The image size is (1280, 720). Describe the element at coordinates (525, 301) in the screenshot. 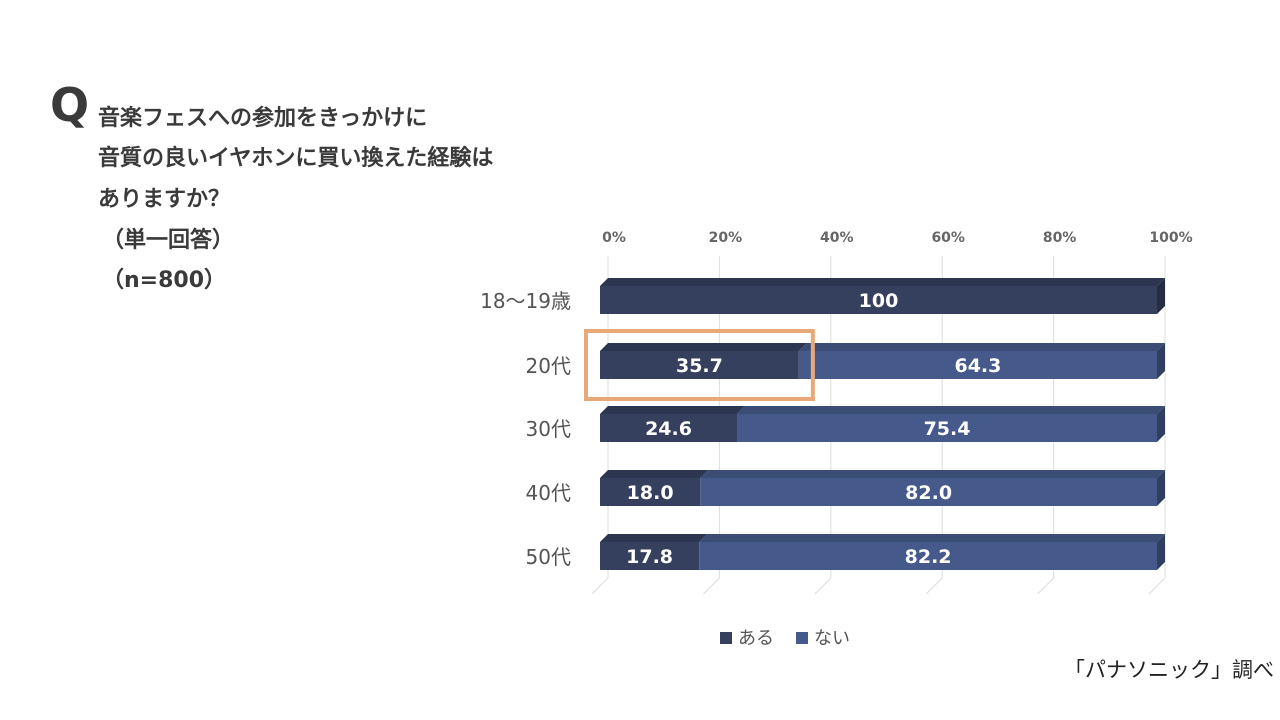

I see `y-category-label: 18～19歳` at that location.